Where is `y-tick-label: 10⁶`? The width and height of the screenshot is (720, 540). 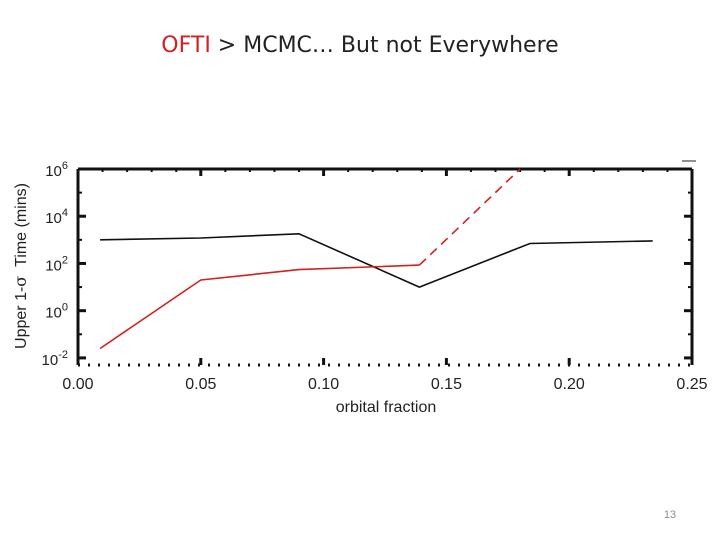
y-tick-label: 10⁶ is located at coordinates (56, 170).